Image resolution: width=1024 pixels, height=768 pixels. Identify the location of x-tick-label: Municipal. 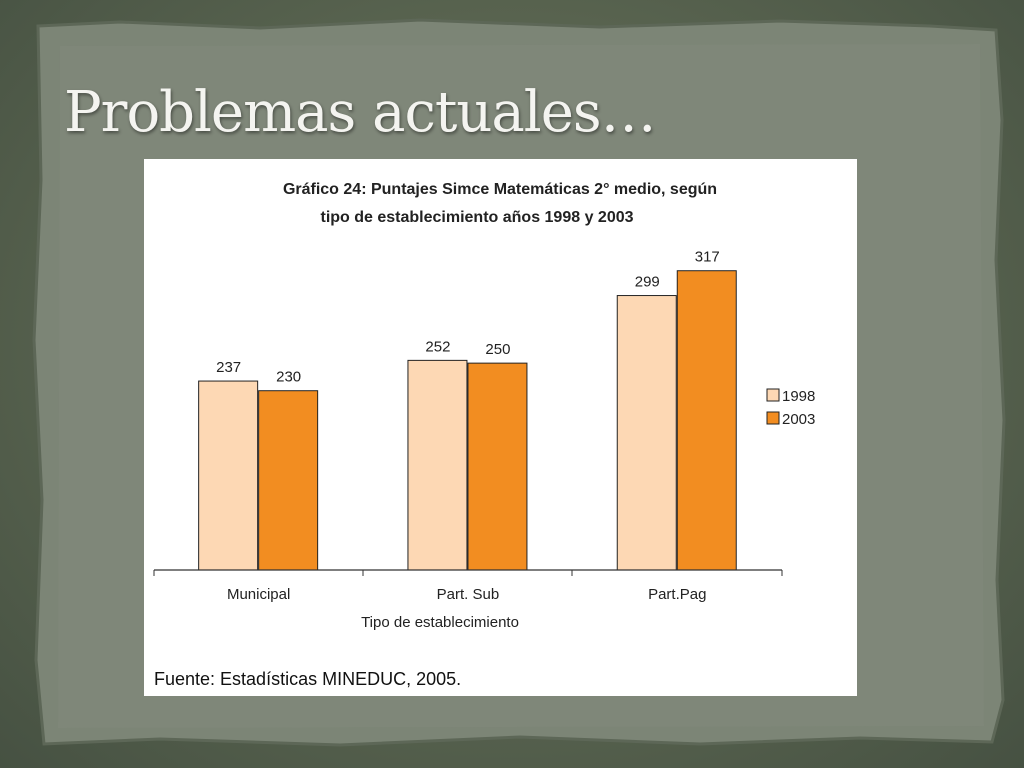
(258, 594).